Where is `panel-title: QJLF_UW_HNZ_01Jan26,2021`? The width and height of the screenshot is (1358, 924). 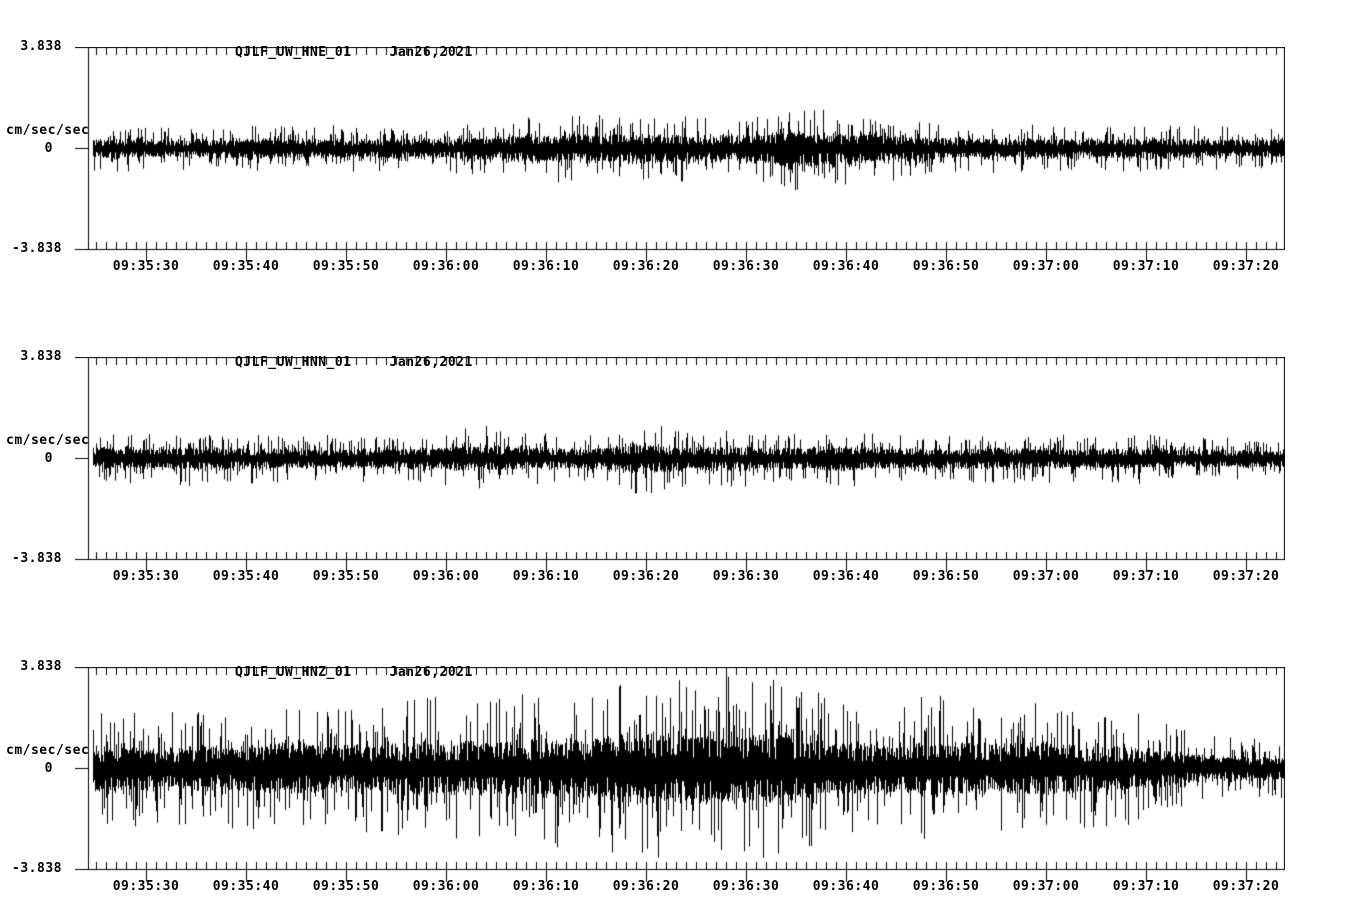 panel-title: QJLF_UW_HNZ_01Jan26,2021 is located at coordinates (329, 665).